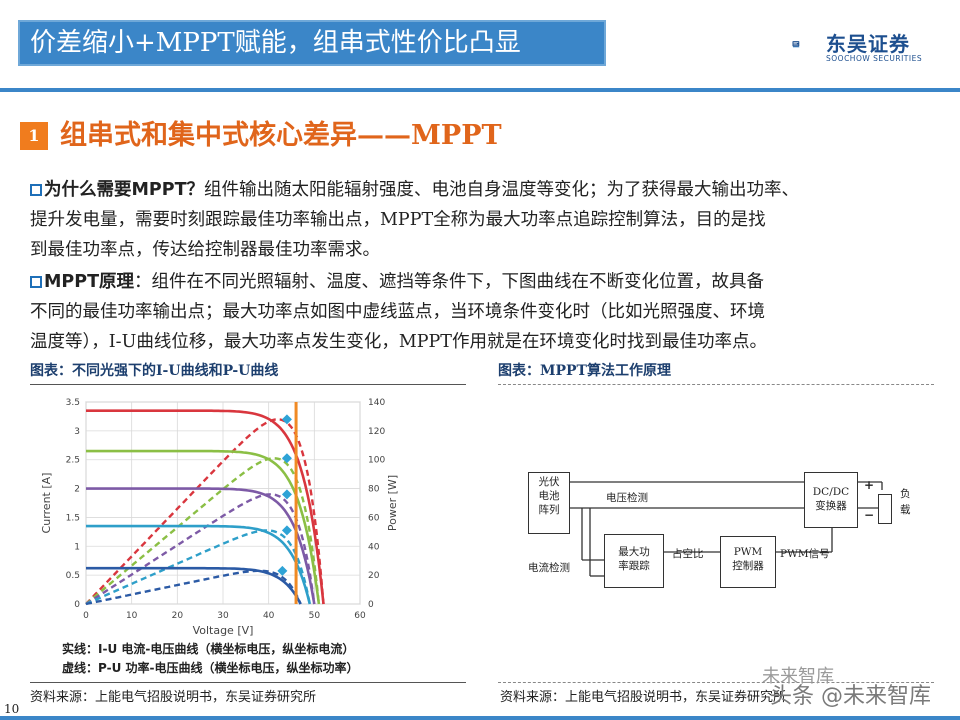  What do you see at coordinates (248, 384) in the screenshot?
I see `figure-left-top-rule` at bounding box center [248, 384].